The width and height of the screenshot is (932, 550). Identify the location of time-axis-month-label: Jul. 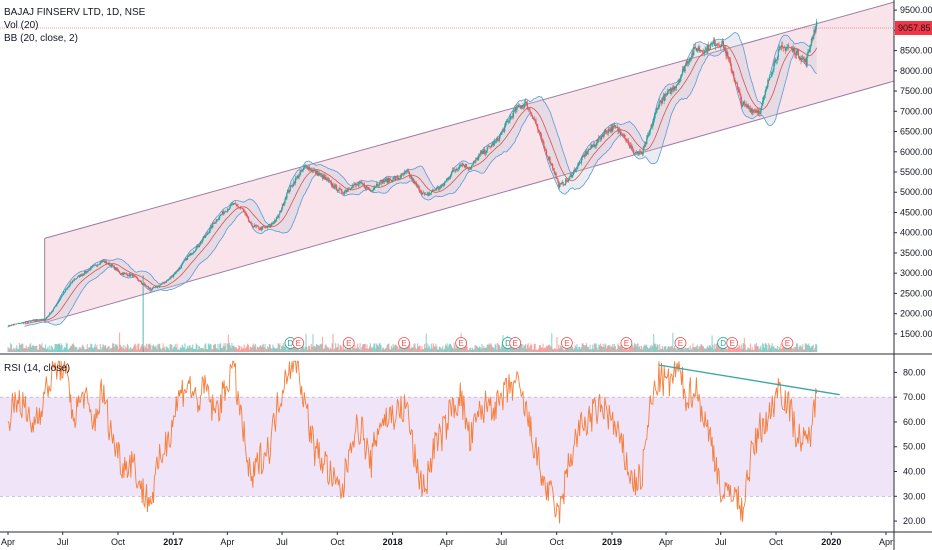
(502, 542).